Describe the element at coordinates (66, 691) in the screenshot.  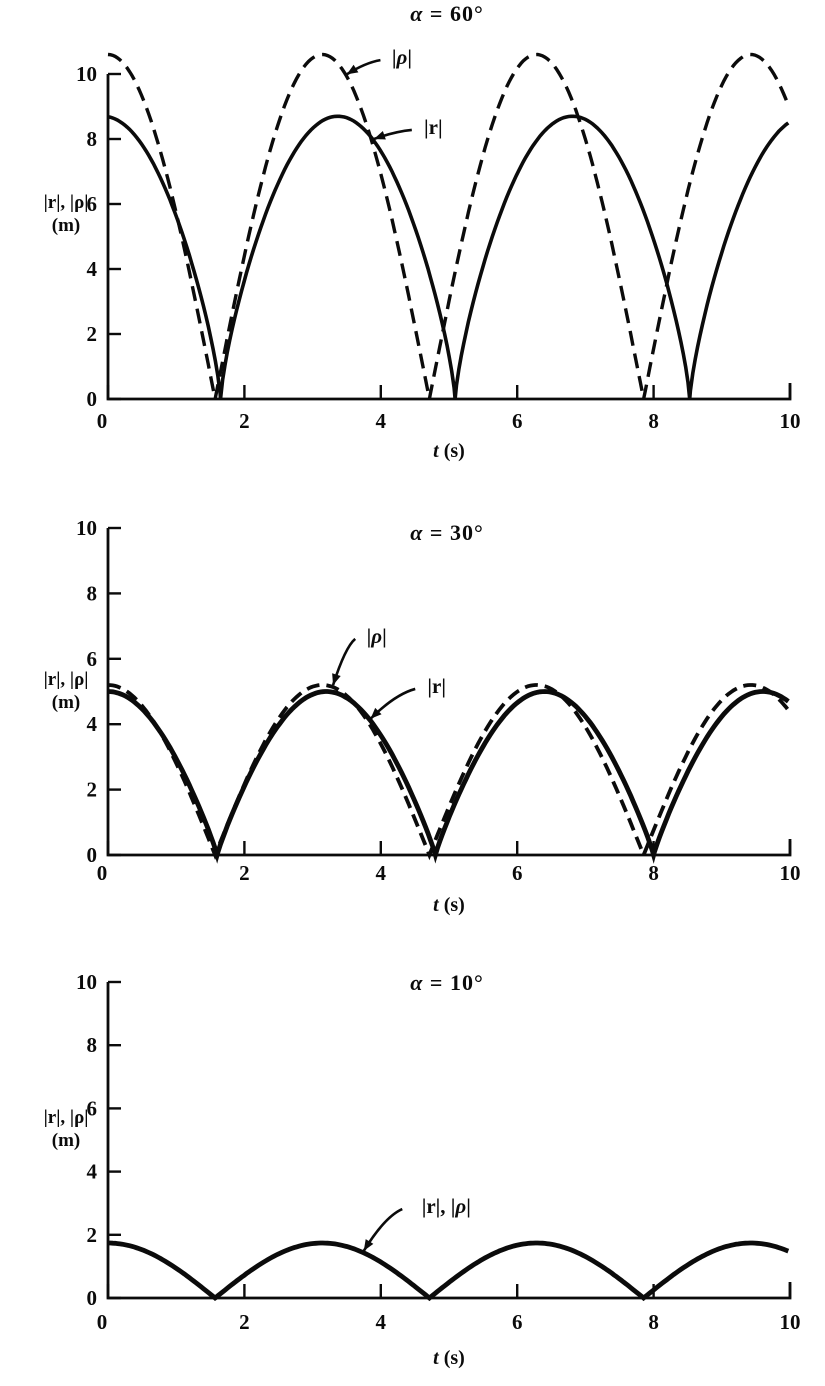
I see `chart2-y-axis-label: |r|, |ρ| (m)` at that location.